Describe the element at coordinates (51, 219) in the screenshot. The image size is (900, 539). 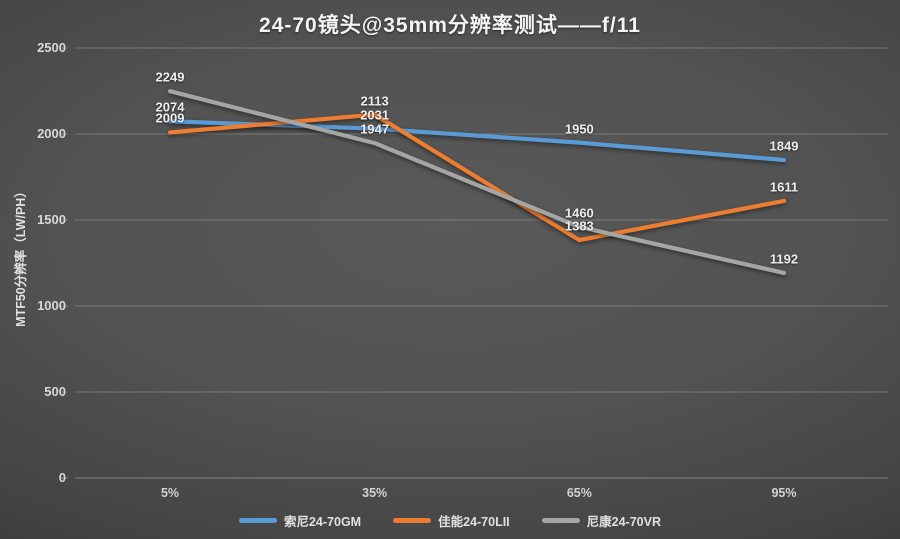
I see `y-tick-label: 1500` at that location.